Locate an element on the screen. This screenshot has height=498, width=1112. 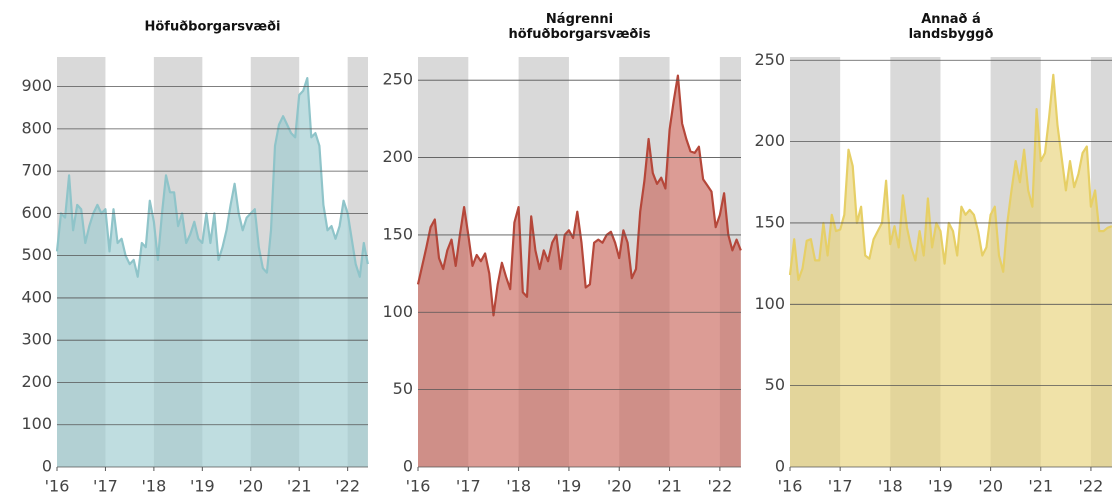
panel-title: Annað á is located at coordinates (951, 19).